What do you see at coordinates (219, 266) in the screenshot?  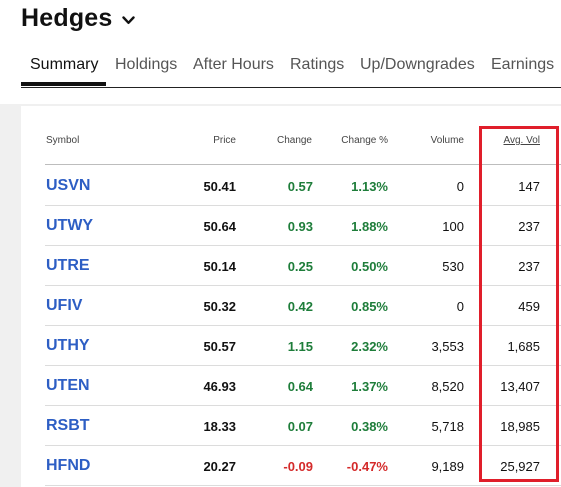 I see `price-value: 50.14` at bounding box center [219, 266].